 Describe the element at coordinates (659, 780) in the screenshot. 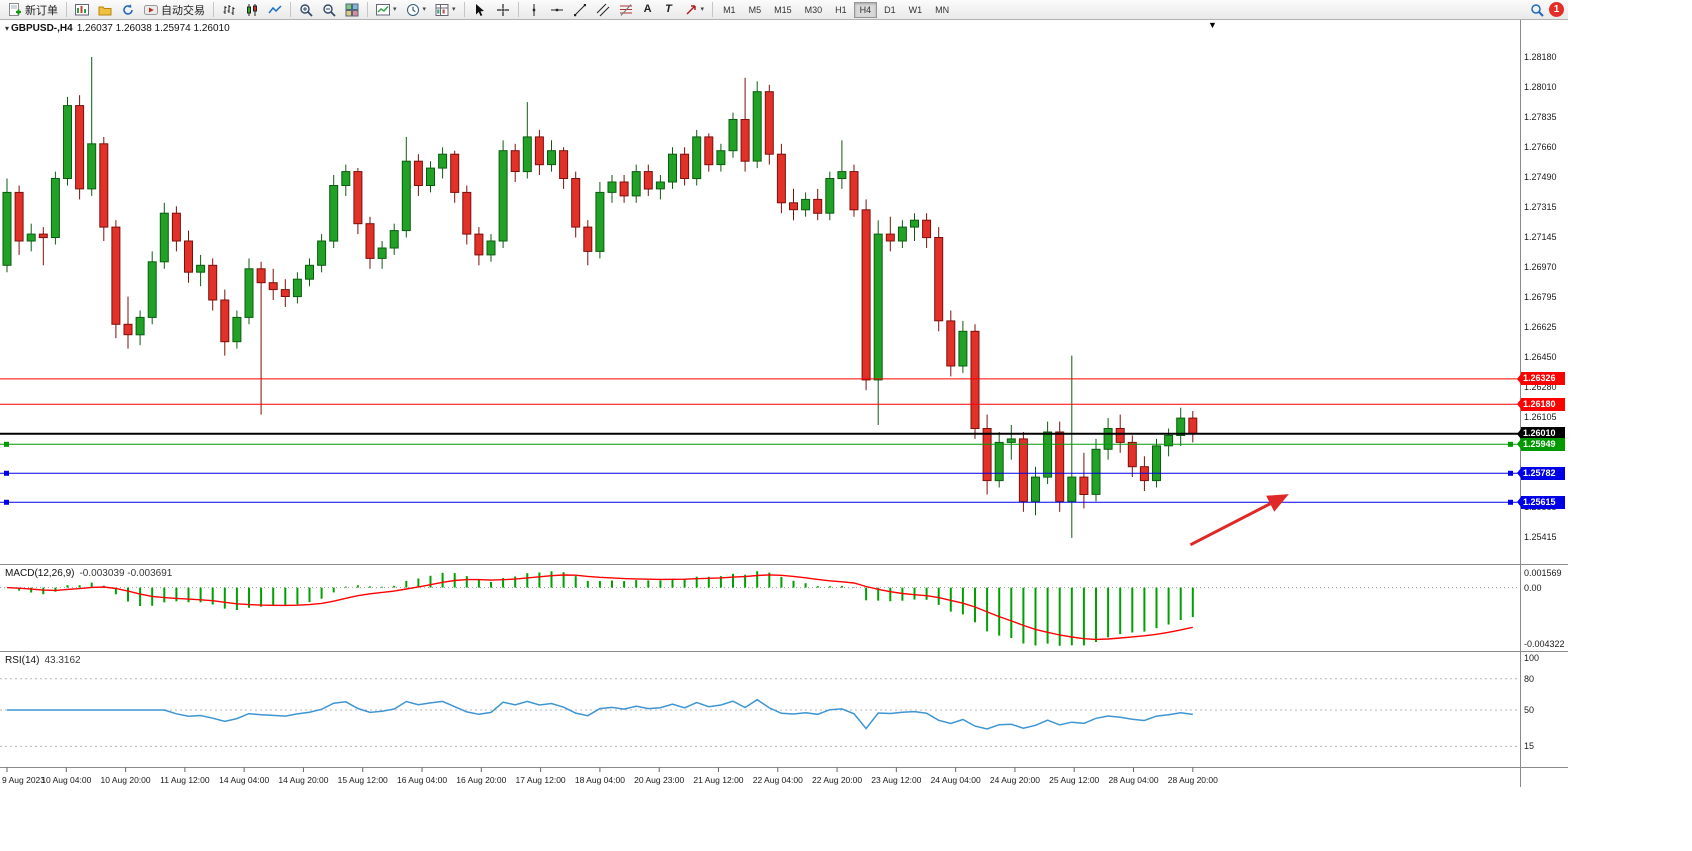

I see `date-label: 20 Aug 23:00` at that location.